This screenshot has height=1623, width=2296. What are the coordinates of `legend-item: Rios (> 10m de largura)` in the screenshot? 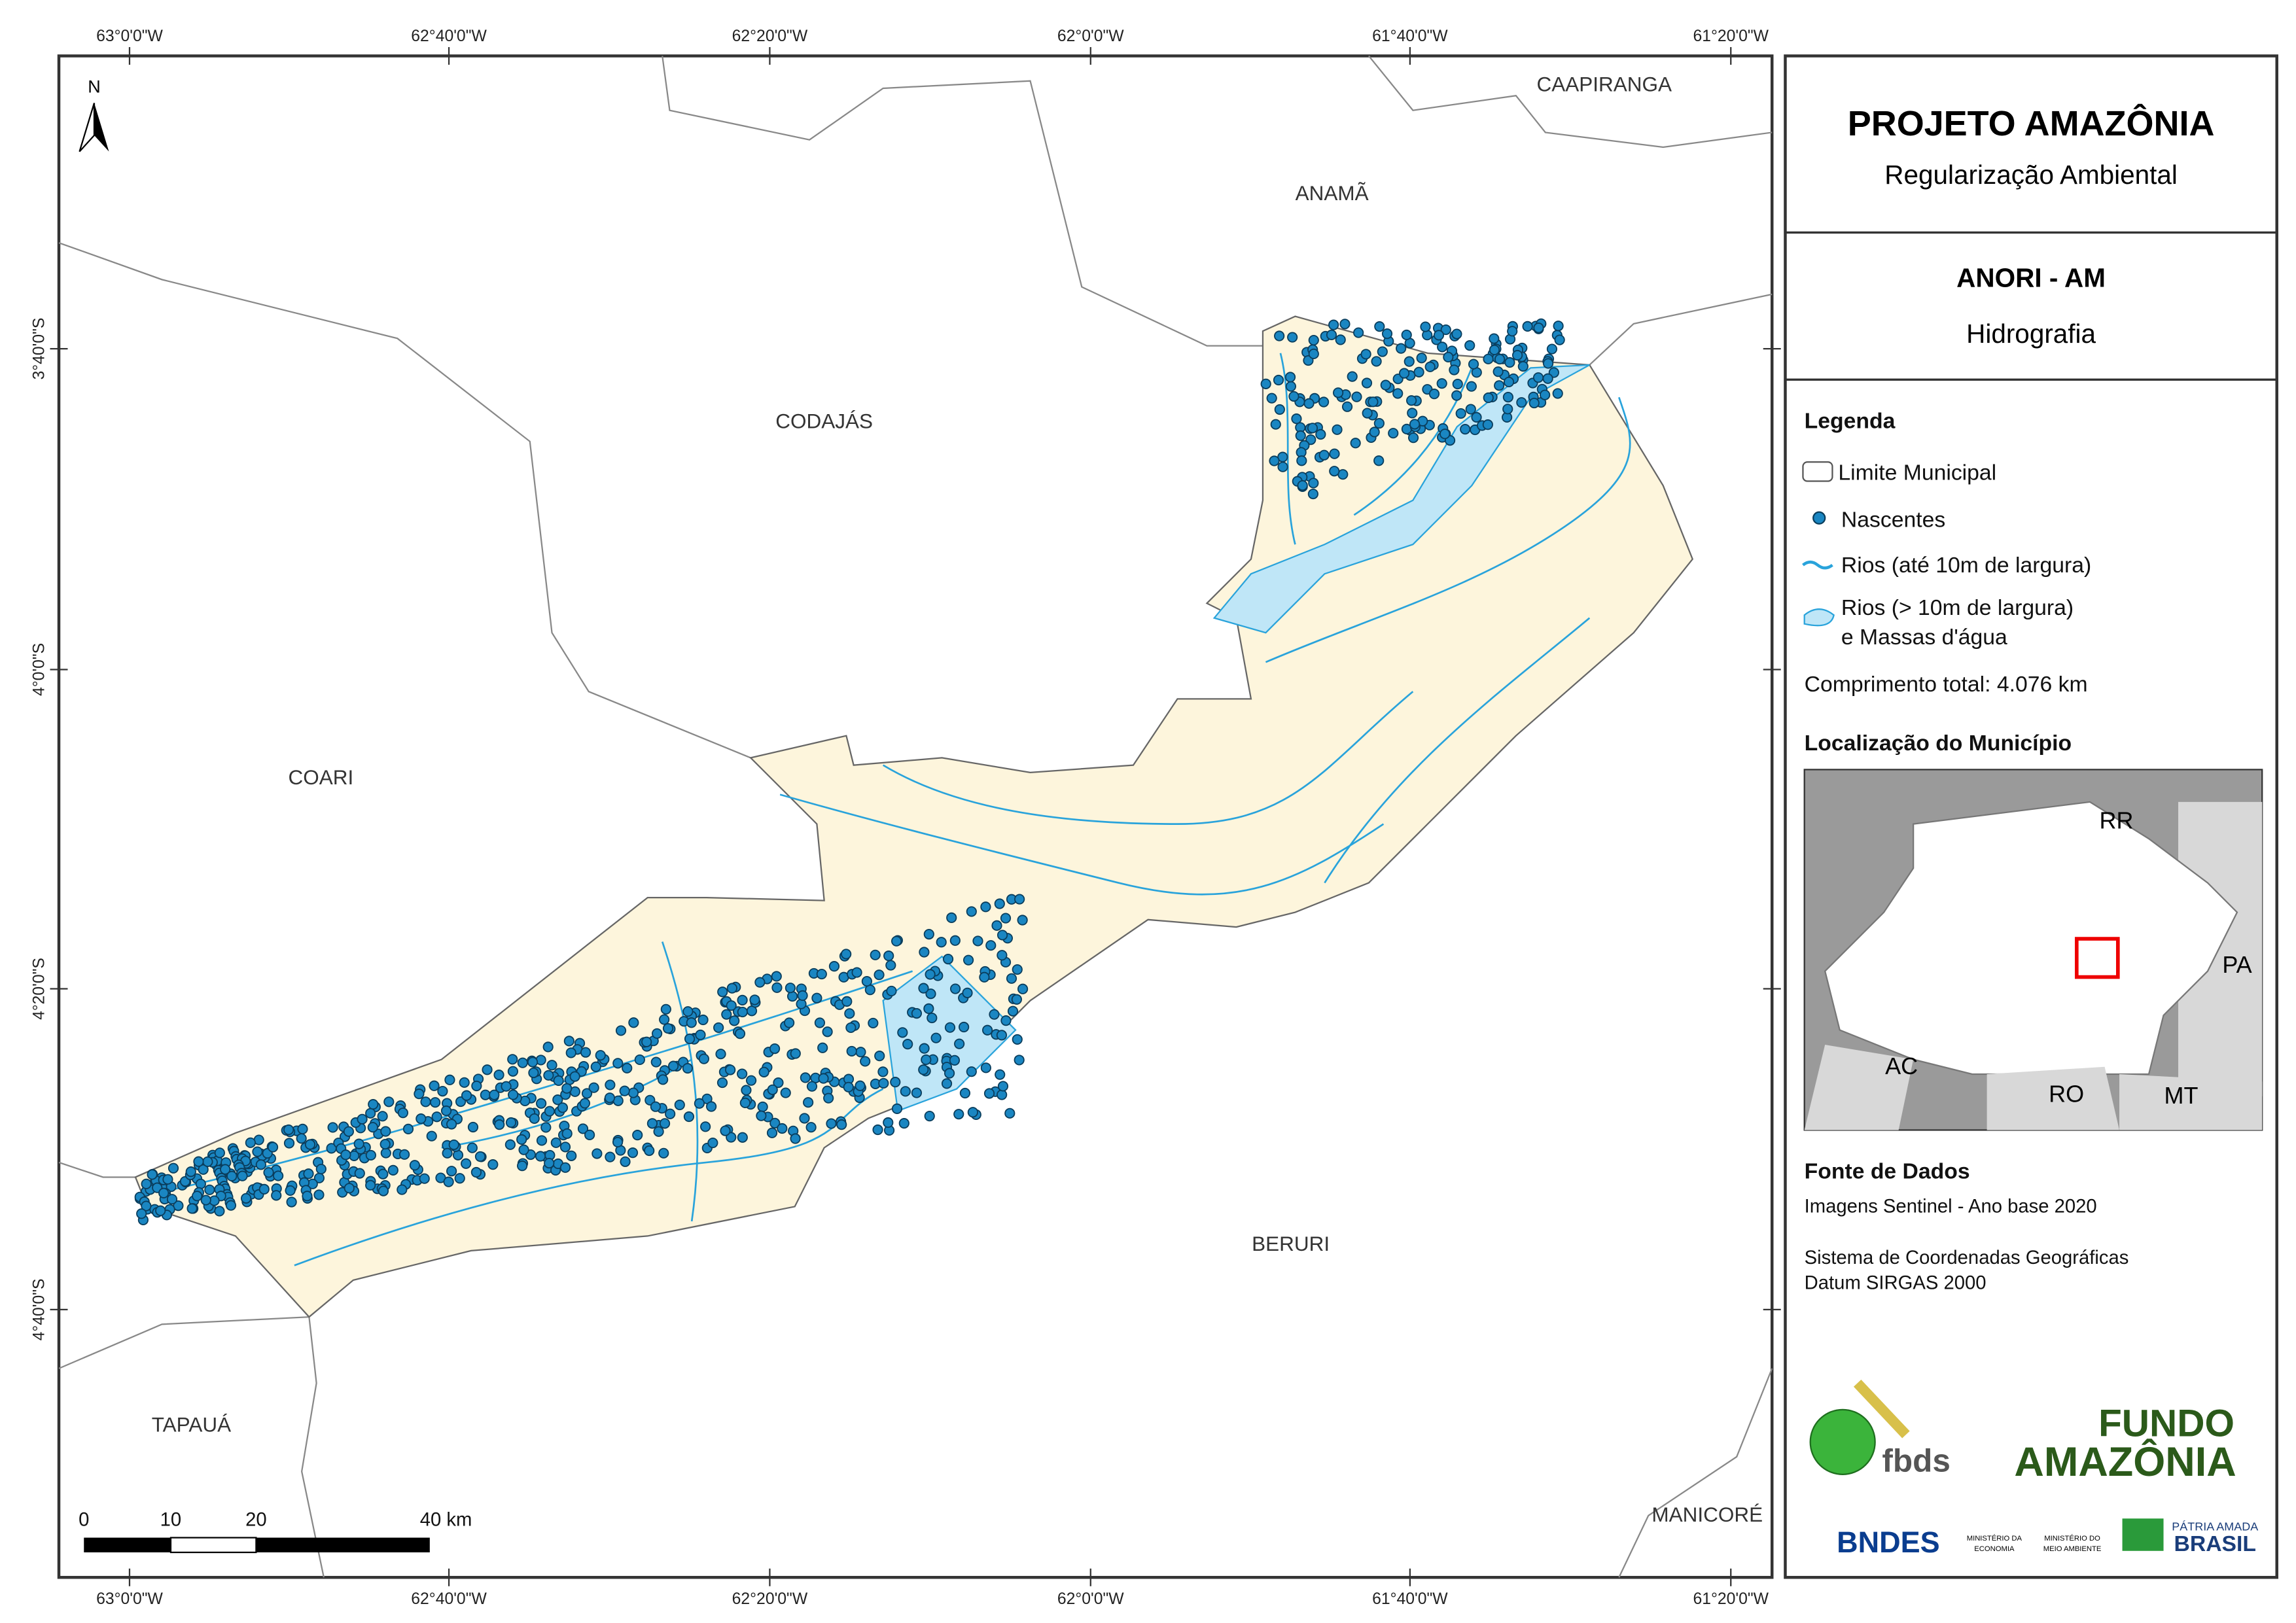 It's located at (1958, 608).